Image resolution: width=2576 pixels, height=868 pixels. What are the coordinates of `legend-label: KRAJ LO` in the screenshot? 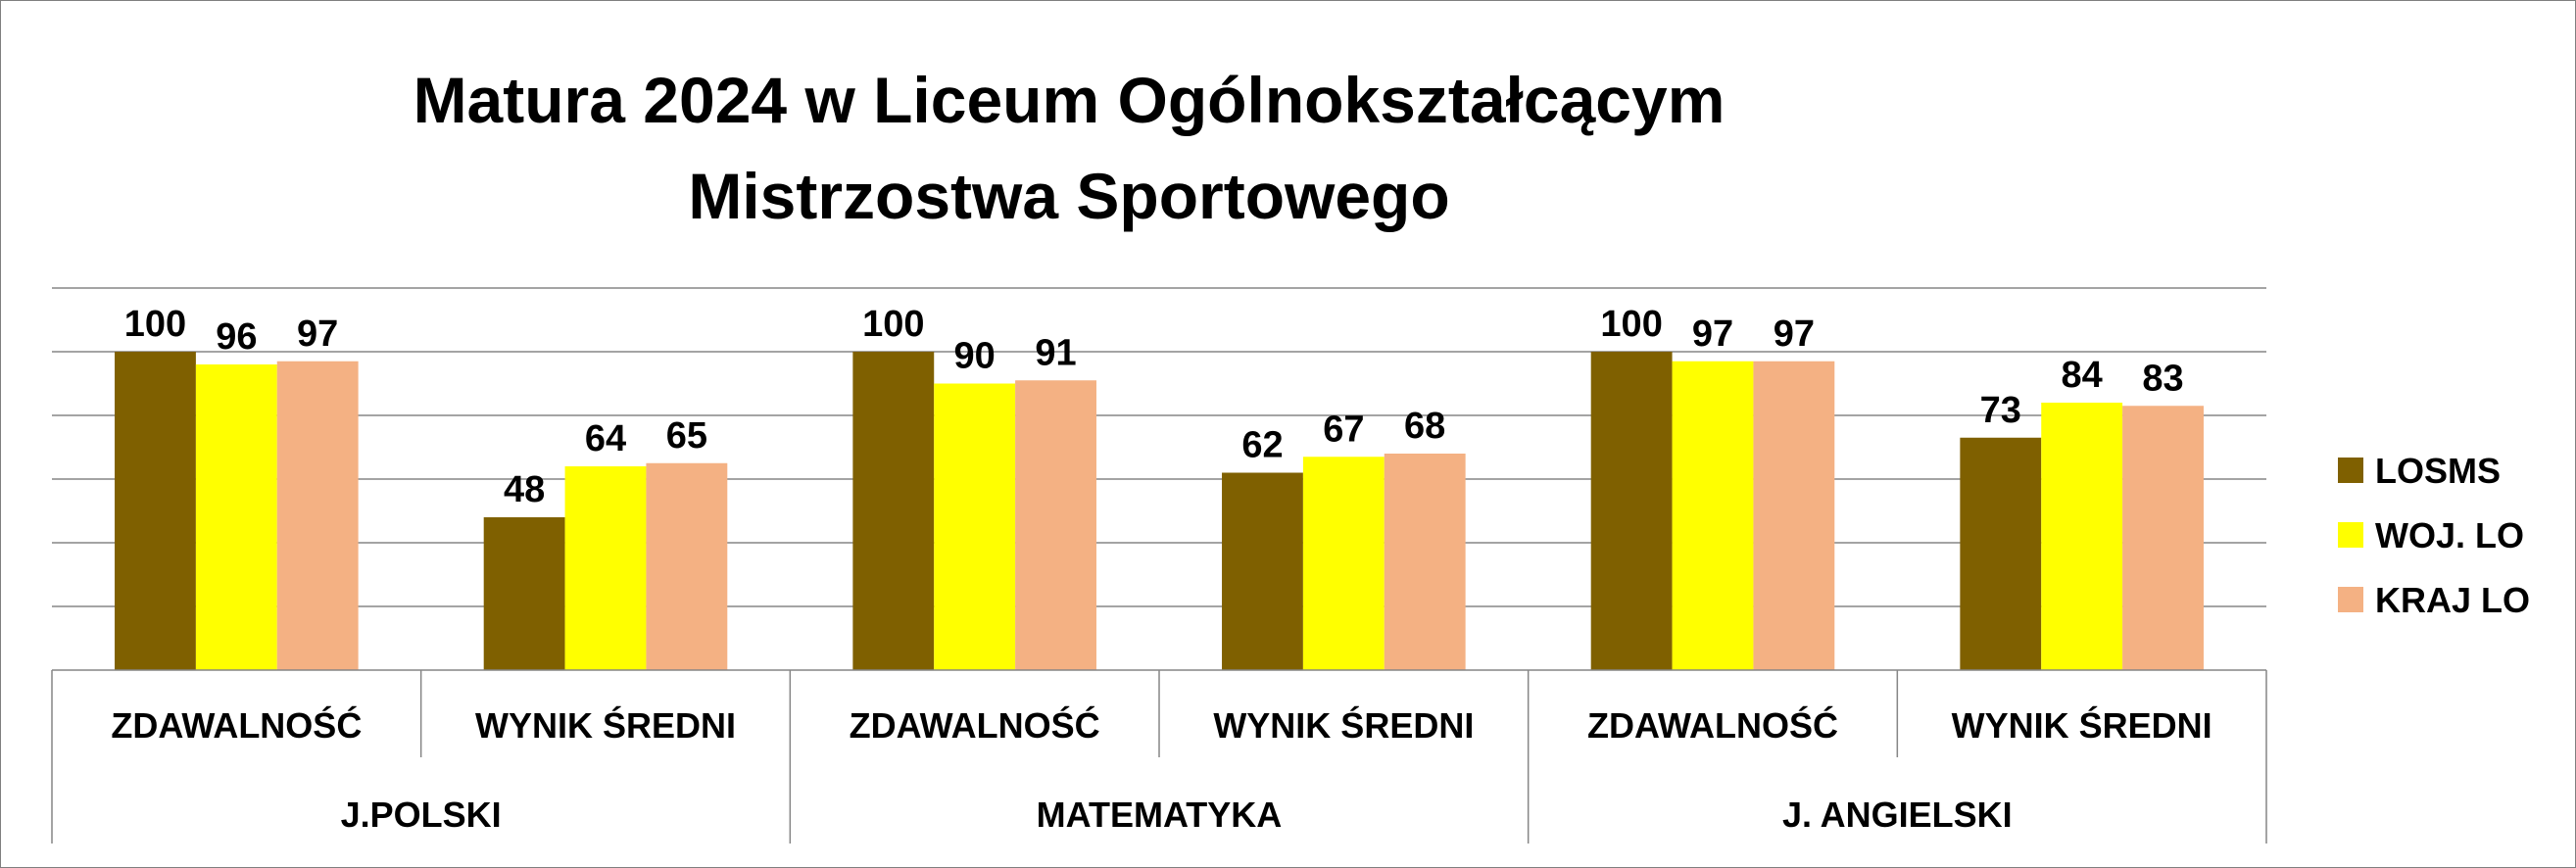 It's located at (2452, 600).